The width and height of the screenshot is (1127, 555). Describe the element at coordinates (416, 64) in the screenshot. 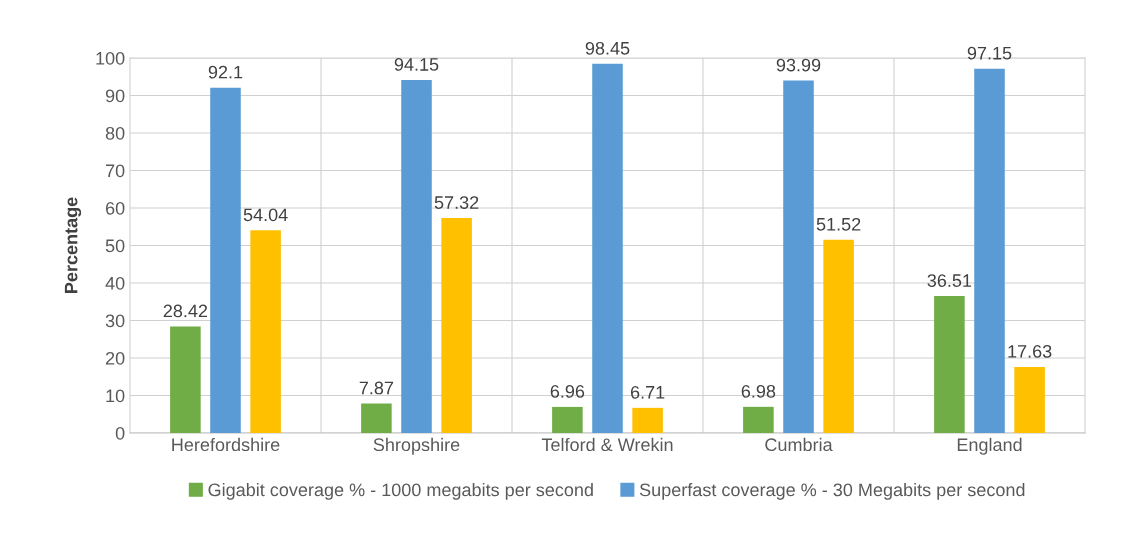

I see `data-label: 94.15` at that location.